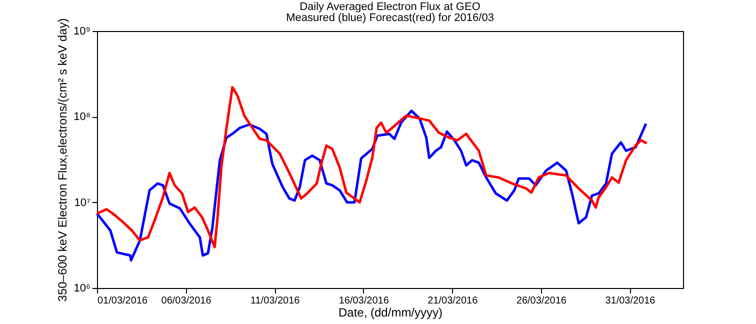 This screenshot has height=324, width=756. What do you see at coordinates (82, 288) in the screenshot?
I see `y-tick-label: 10⁶` at bounding box center [82, 288].